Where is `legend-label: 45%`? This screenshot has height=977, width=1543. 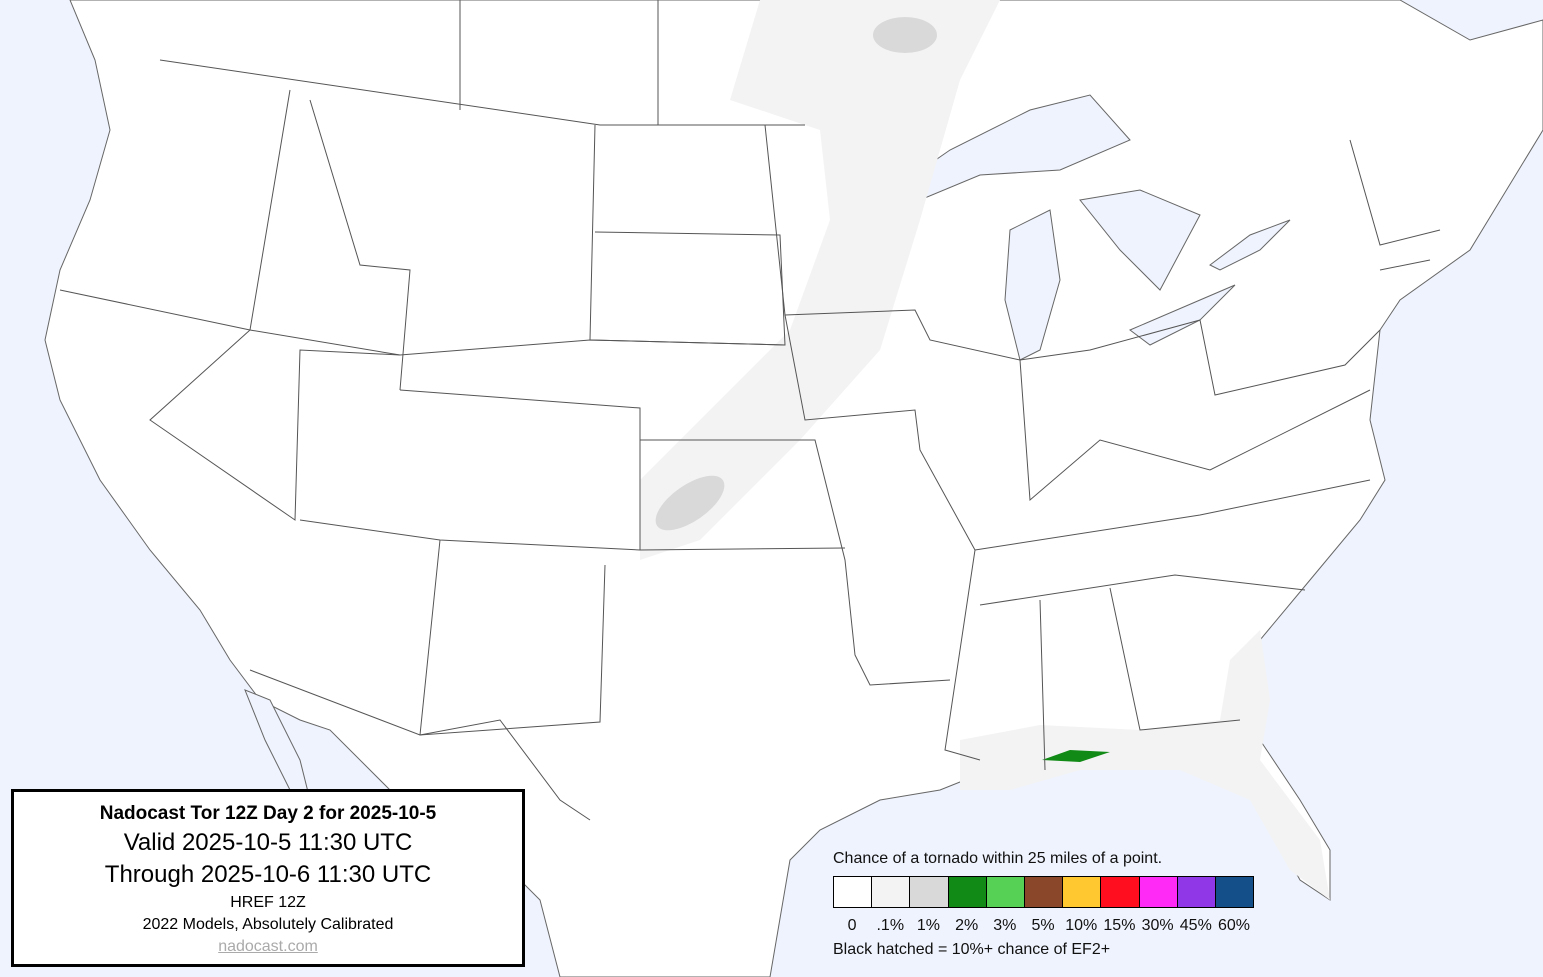
legend-label: 45% is located at coordinates (1195, 925).